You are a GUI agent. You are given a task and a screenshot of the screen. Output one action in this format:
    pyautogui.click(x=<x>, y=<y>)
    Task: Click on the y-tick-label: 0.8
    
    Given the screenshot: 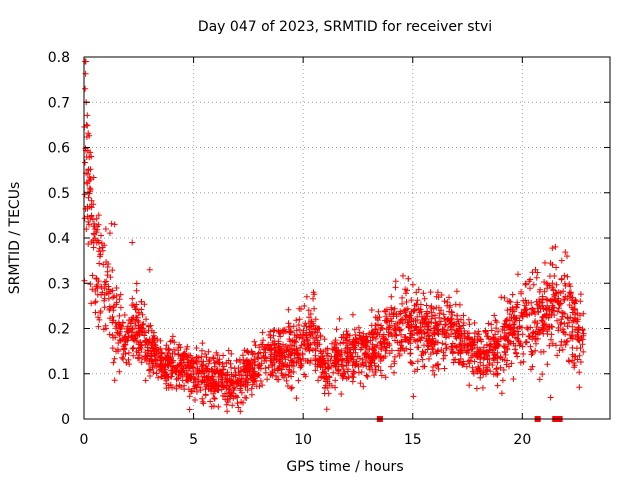 What is the action you would take?
    pyautogui.click(x=59, y=58)
    